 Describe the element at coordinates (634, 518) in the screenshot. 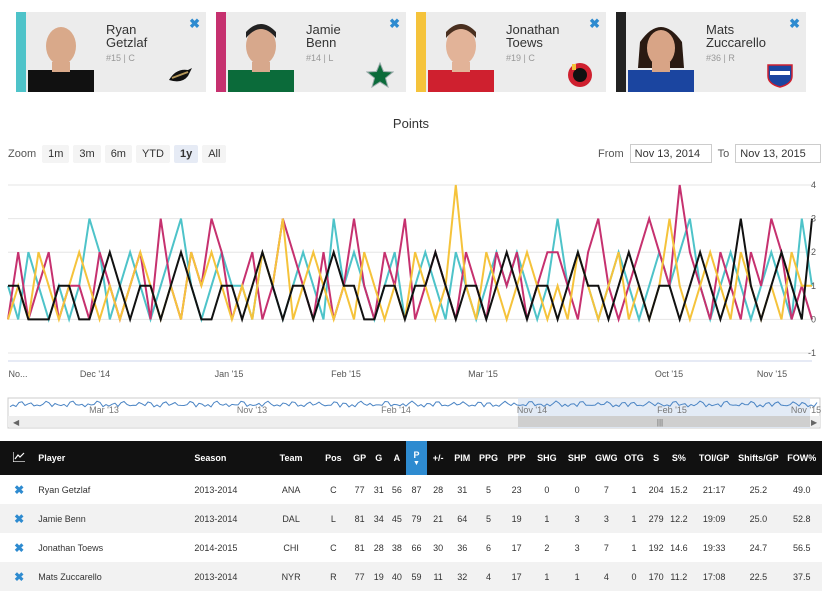

I see `cell-otg: 1` at that location.